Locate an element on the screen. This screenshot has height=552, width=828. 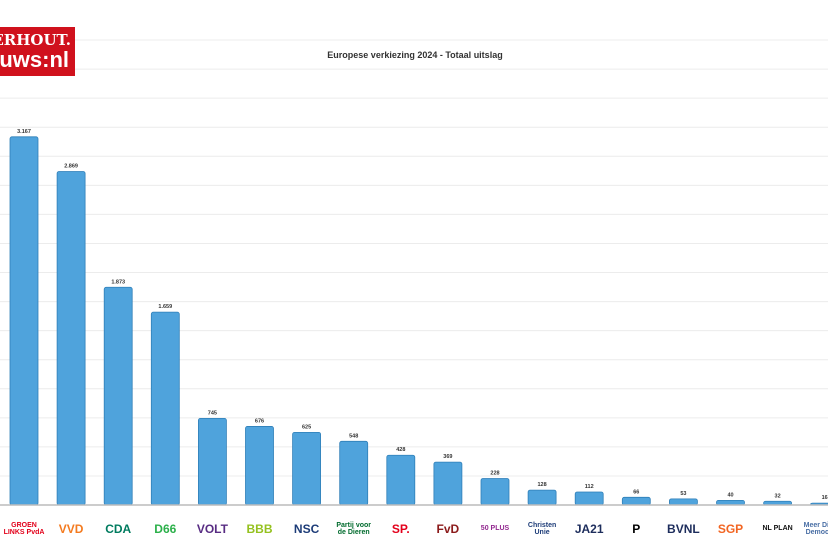
party-logo: FvD is located at coordinates (448, 528).